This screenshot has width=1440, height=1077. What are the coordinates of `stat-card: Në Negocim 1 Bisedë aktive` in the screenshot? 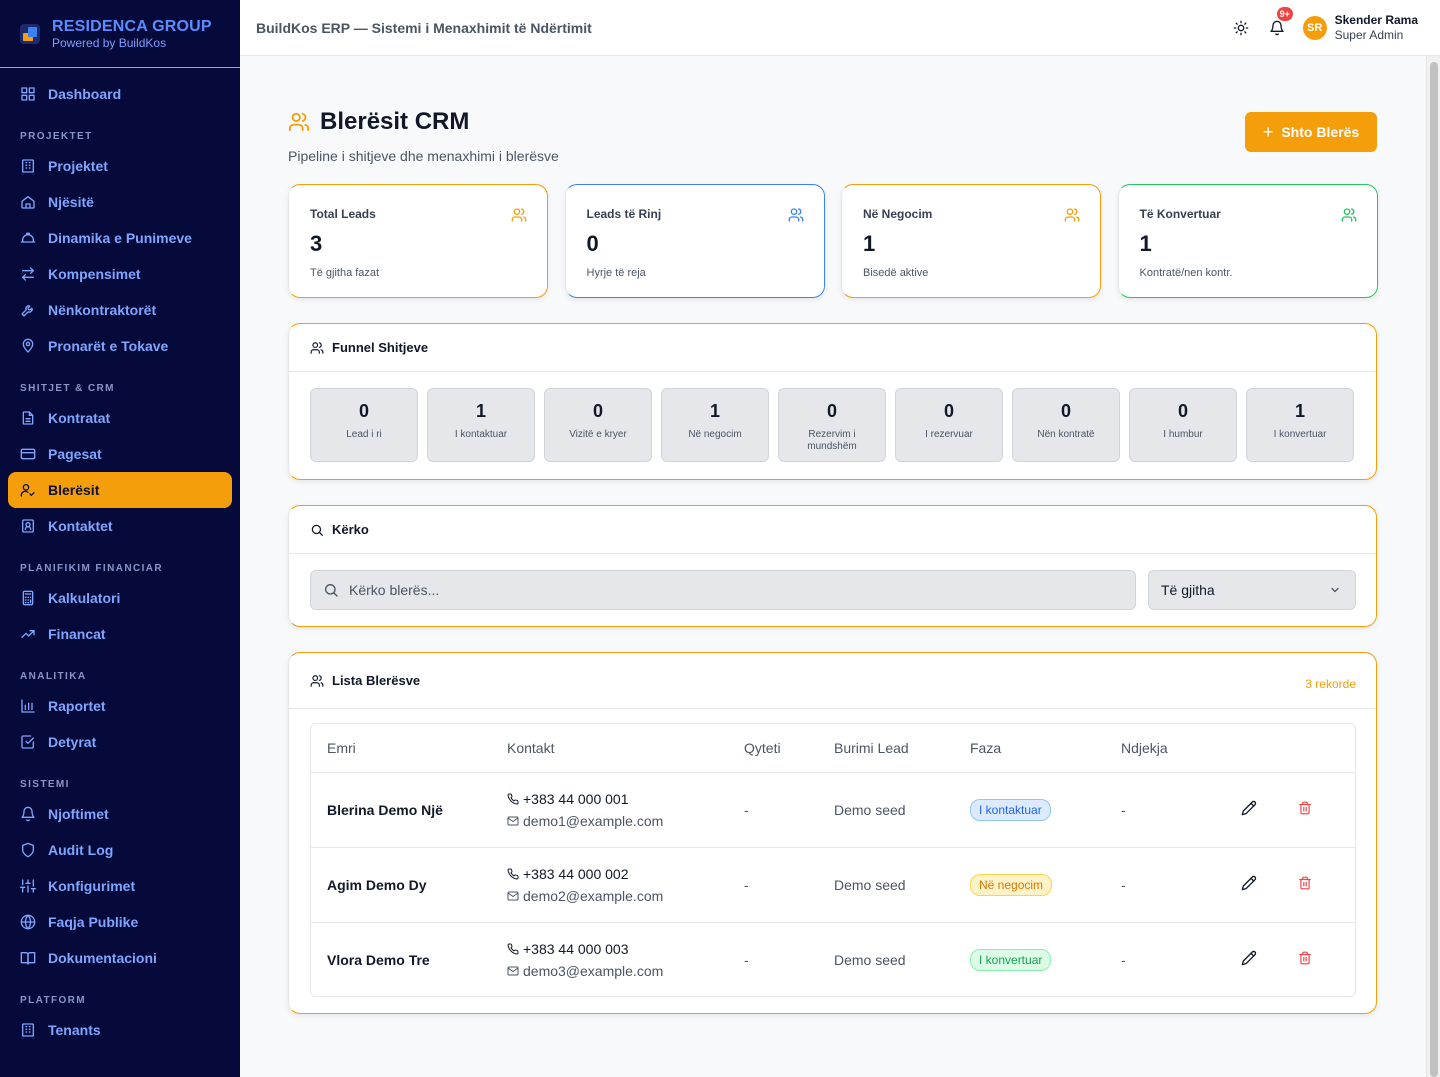 It's located at (971, 241).